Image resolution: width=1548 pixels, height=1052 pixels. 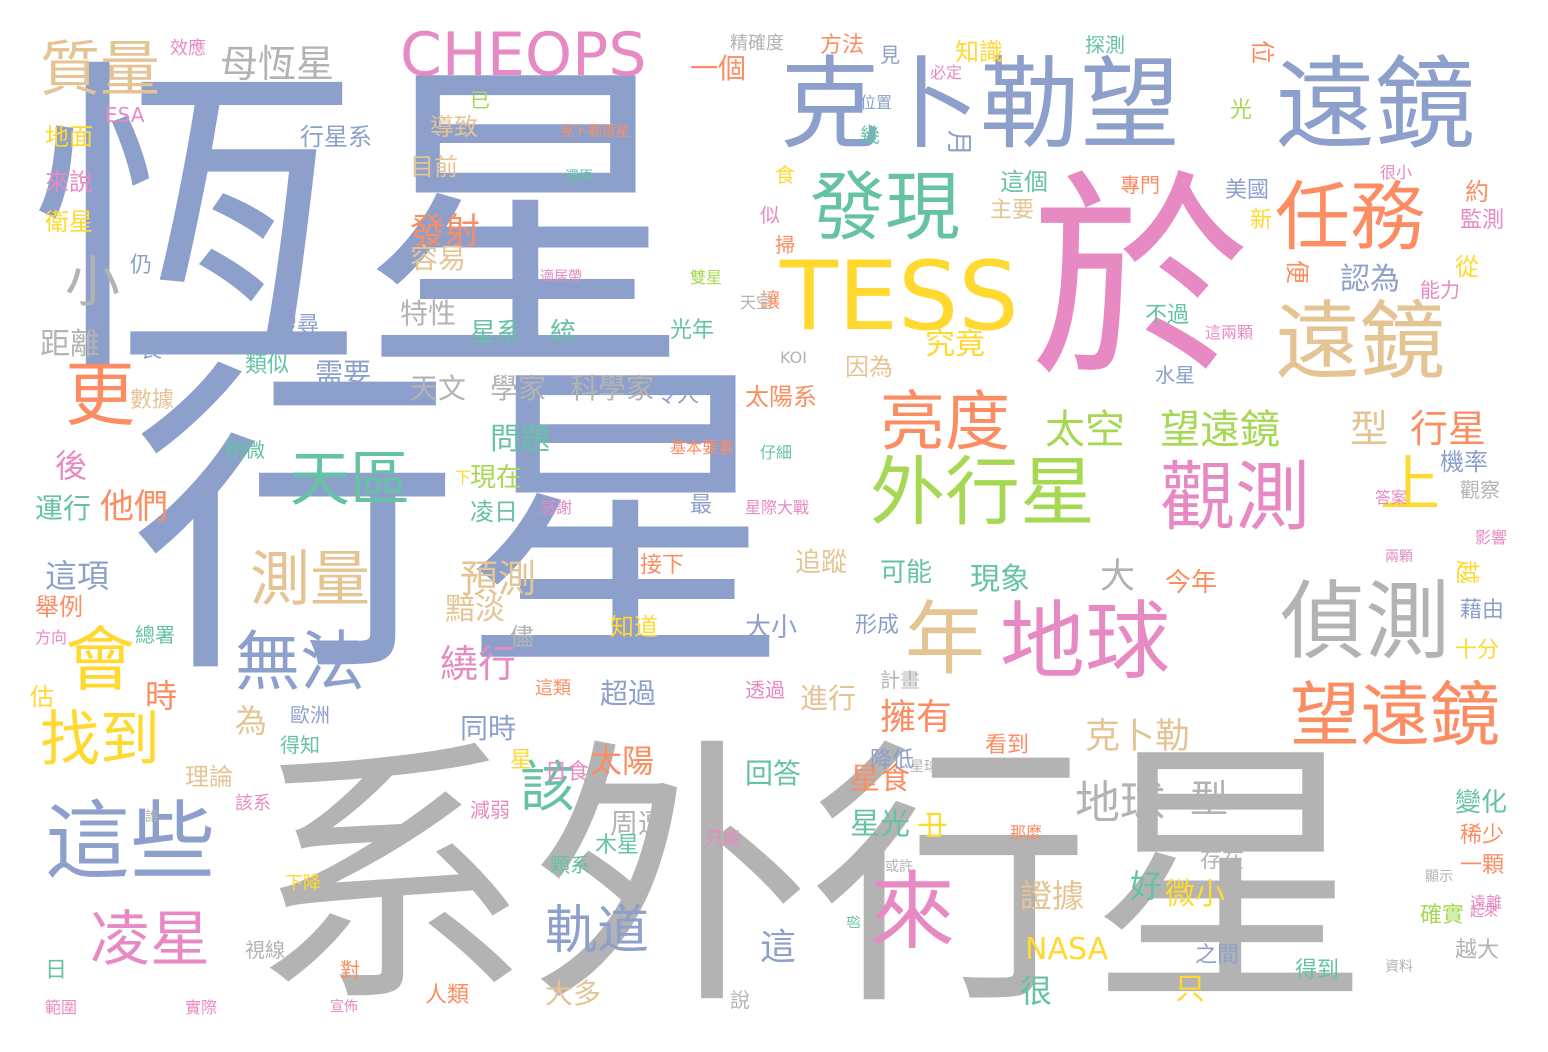 I want to click on cloud-word: 這些, so click(x=130, y=842).